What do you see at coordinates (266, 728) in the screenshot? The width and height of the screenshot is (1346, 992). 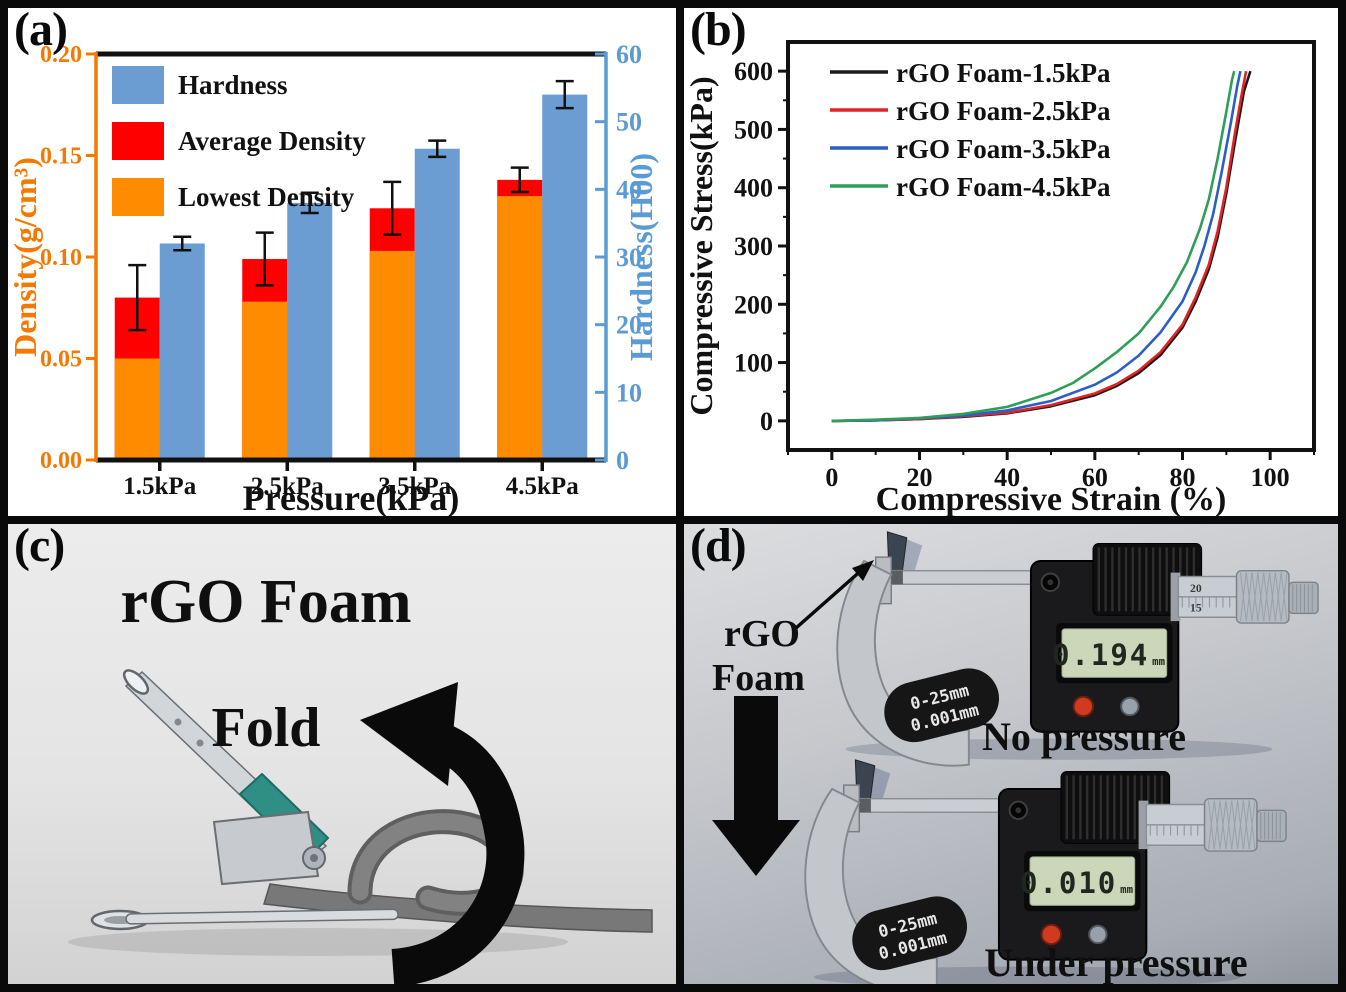 I see `fold-annotation: Fold` at bounding box center [266, 728].